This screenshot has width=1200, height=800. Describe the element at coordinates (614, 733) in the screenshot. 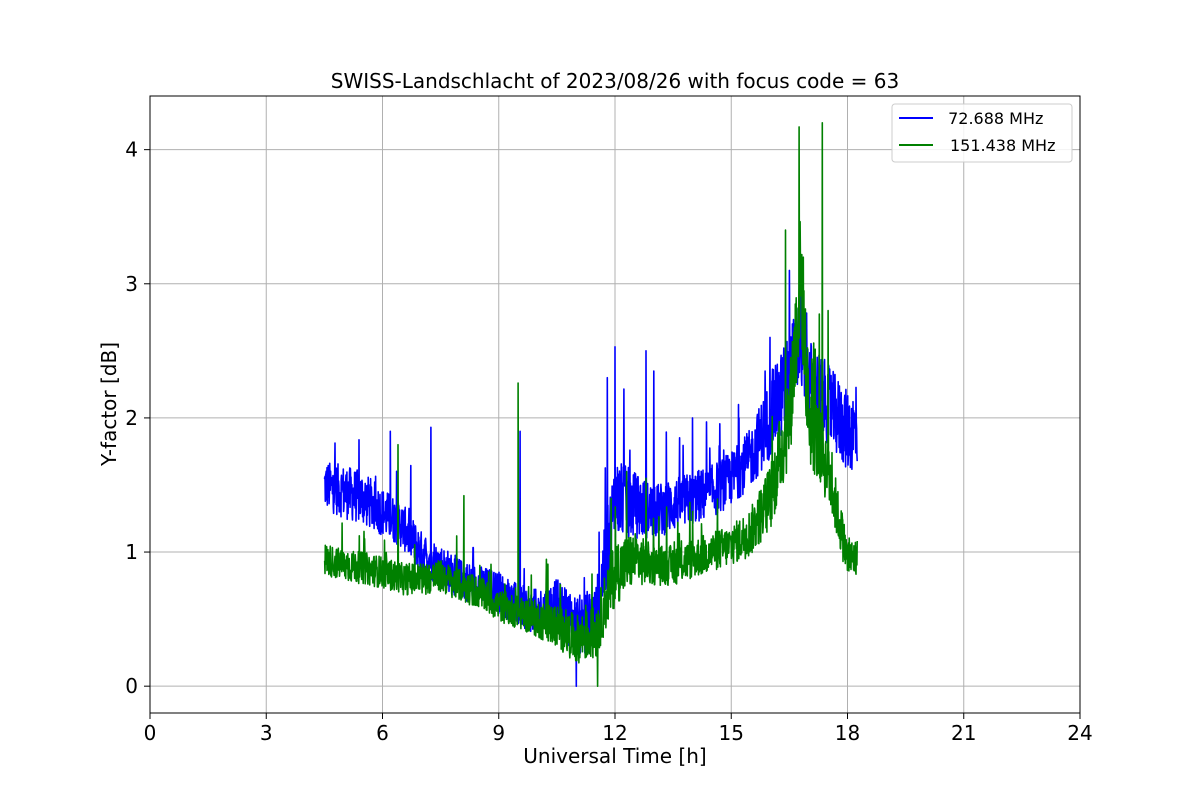

I see `x-tick-label: 12` at that location.